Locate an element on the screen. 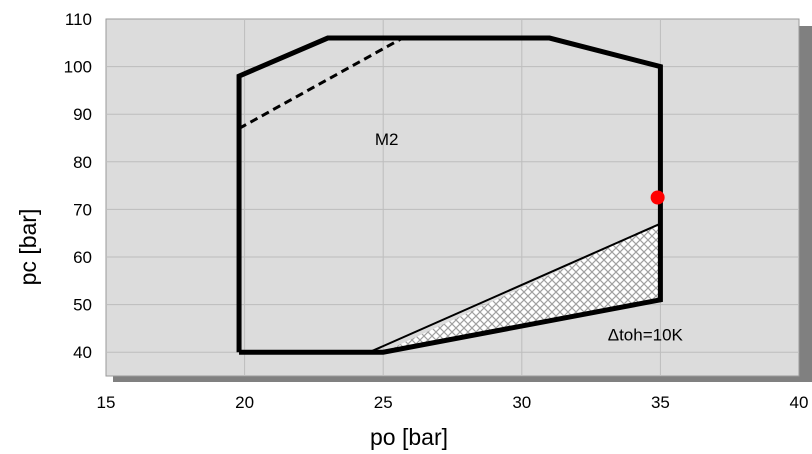 This screenshot has width=812, height=454. operating-point-marker is located at coordinates (657, 197).